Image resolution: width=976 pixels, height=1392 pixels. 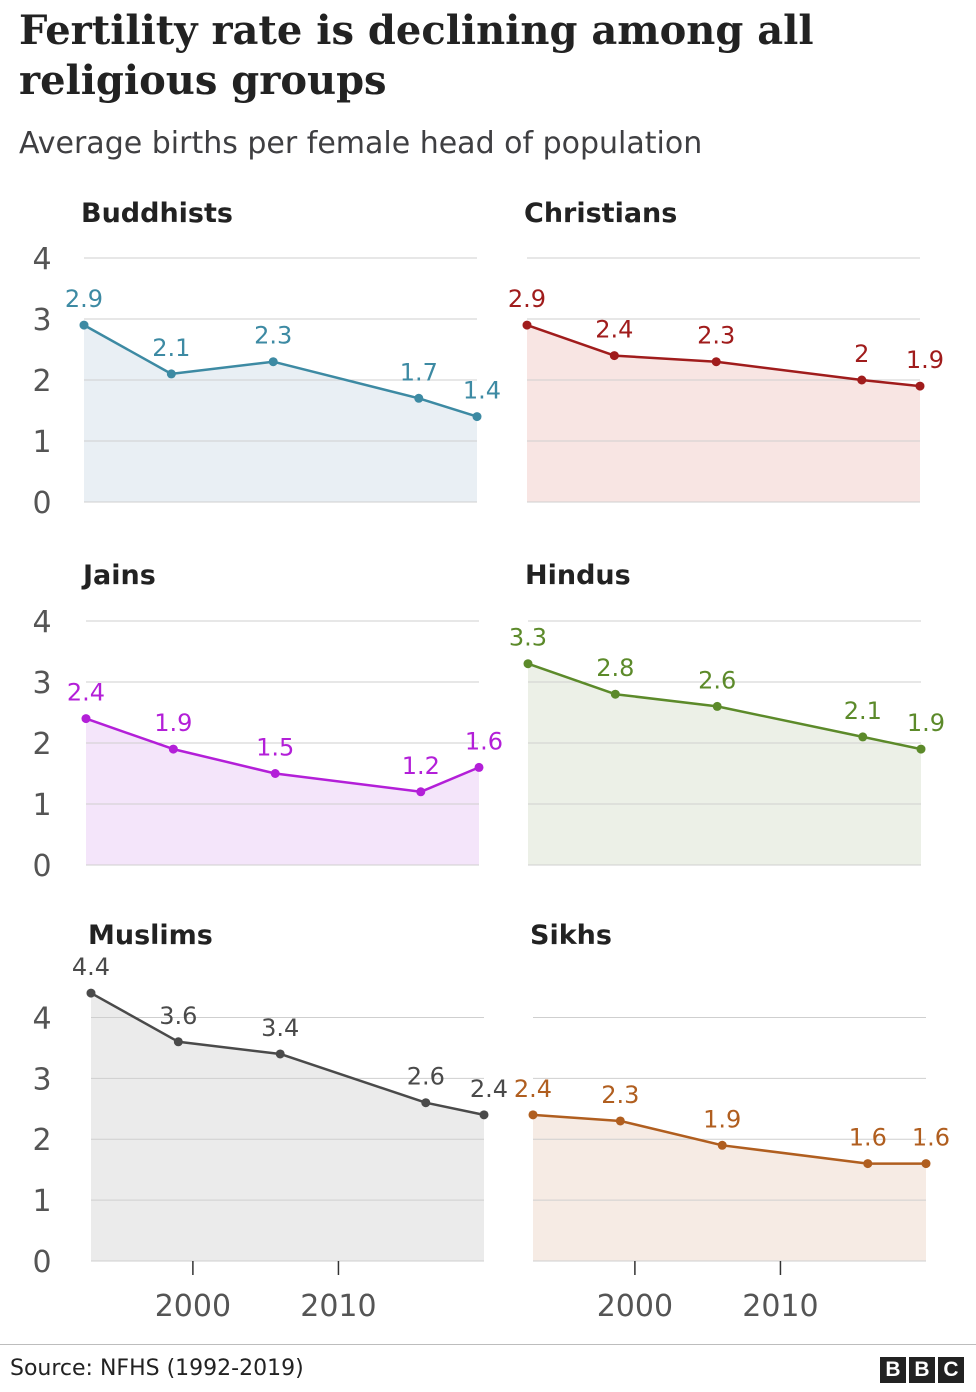 What do you see at coordinates (951, 1370) in the screenshot?
I see `bbc-logo-letter: C` at bounding box center [951, 1370].